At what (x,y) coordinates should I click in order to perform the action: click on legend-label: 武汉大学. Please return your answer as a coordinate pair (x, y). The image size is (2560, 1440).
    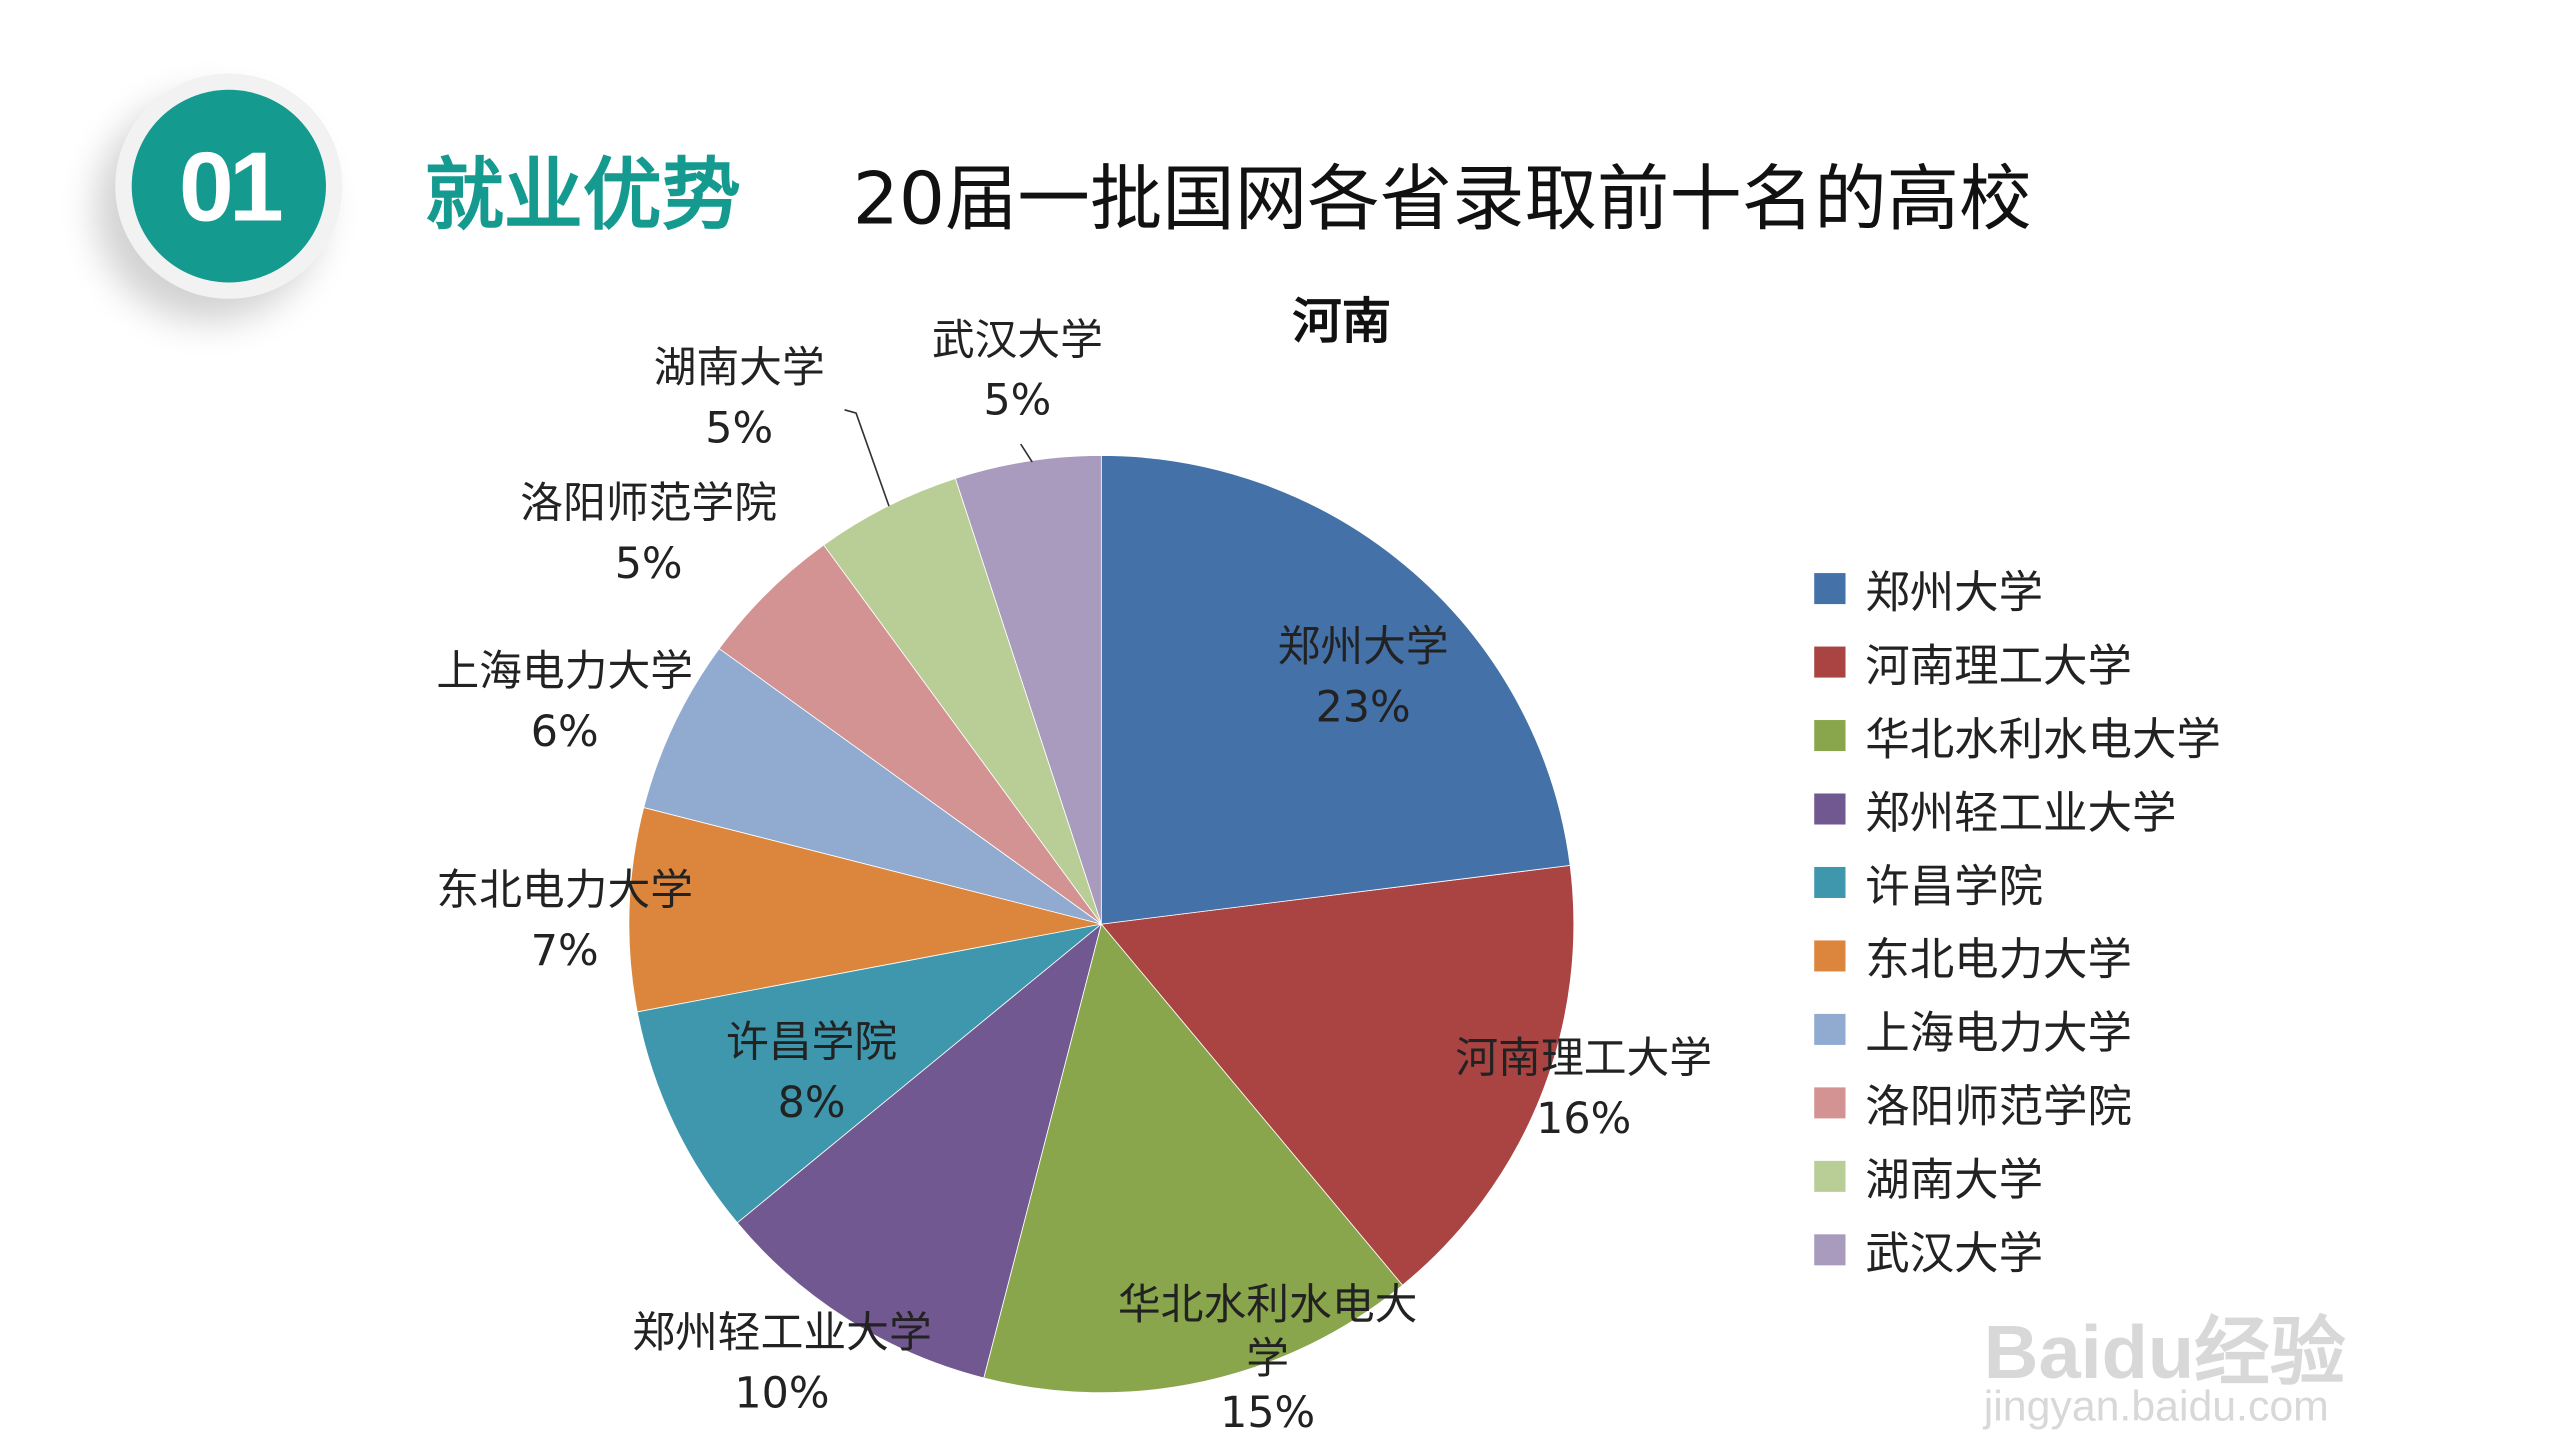
    Looking at the image, I should click on (1954, 1255).